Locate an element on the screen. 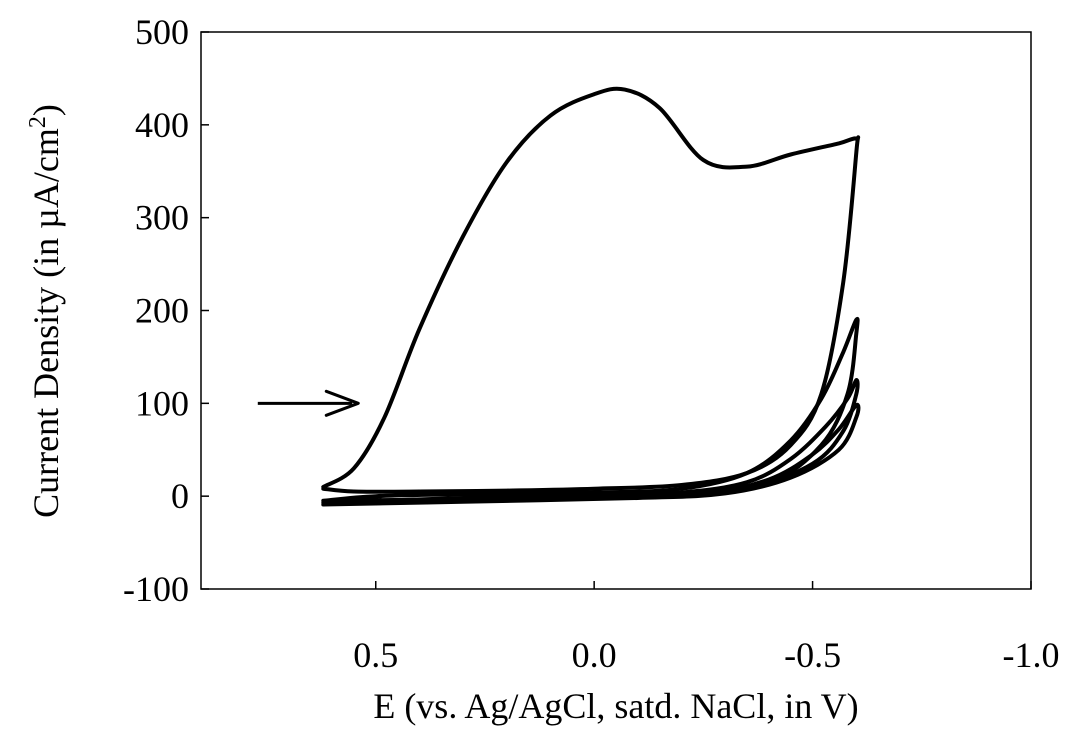 The height and width of the screenshot is (740, 1072). y-axis-title: Current Density (in µA/cm2) is located at coordinates (45, 311).